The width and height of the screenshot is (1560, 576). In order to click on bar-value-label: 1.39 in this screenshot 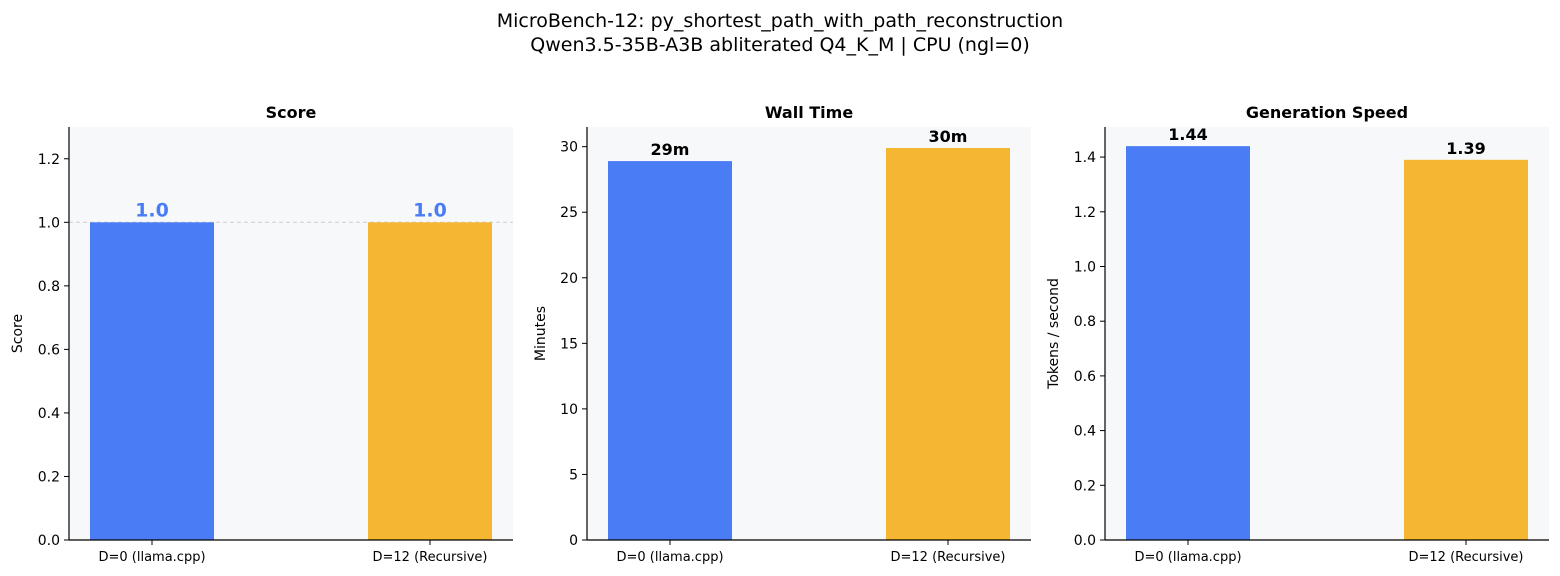, I will do `click(1465, 148)`.